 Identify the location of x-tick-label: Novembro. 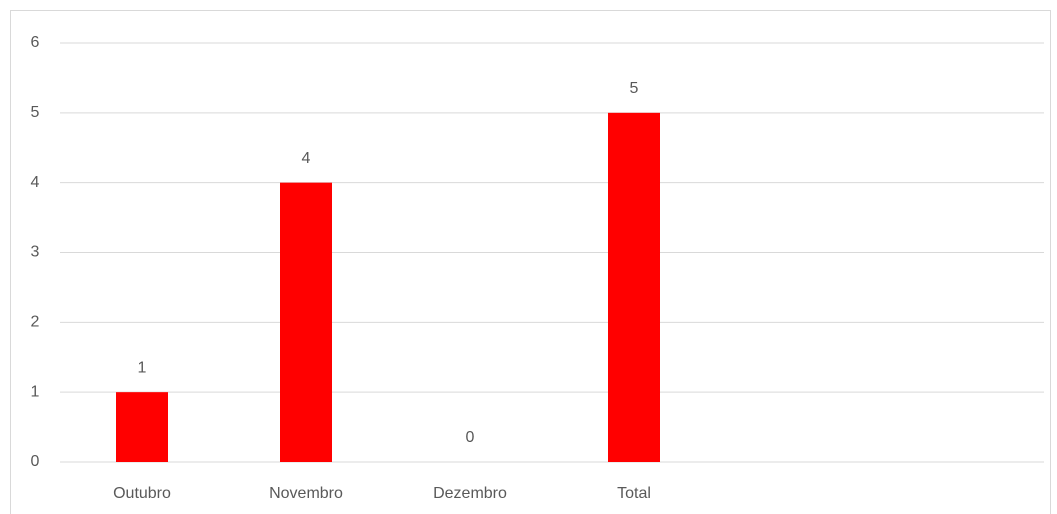
(306, 493).